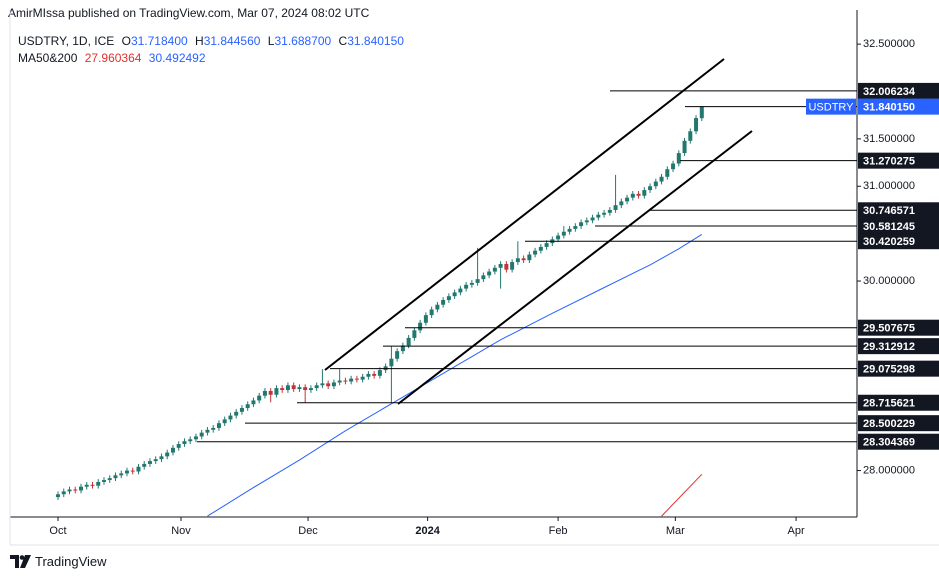 The height and width of the screenshot is (579, 939). Describe the element at coordinates (889, 281) in the screenshot. I see `y-tick-label: 30.000000` at that location.